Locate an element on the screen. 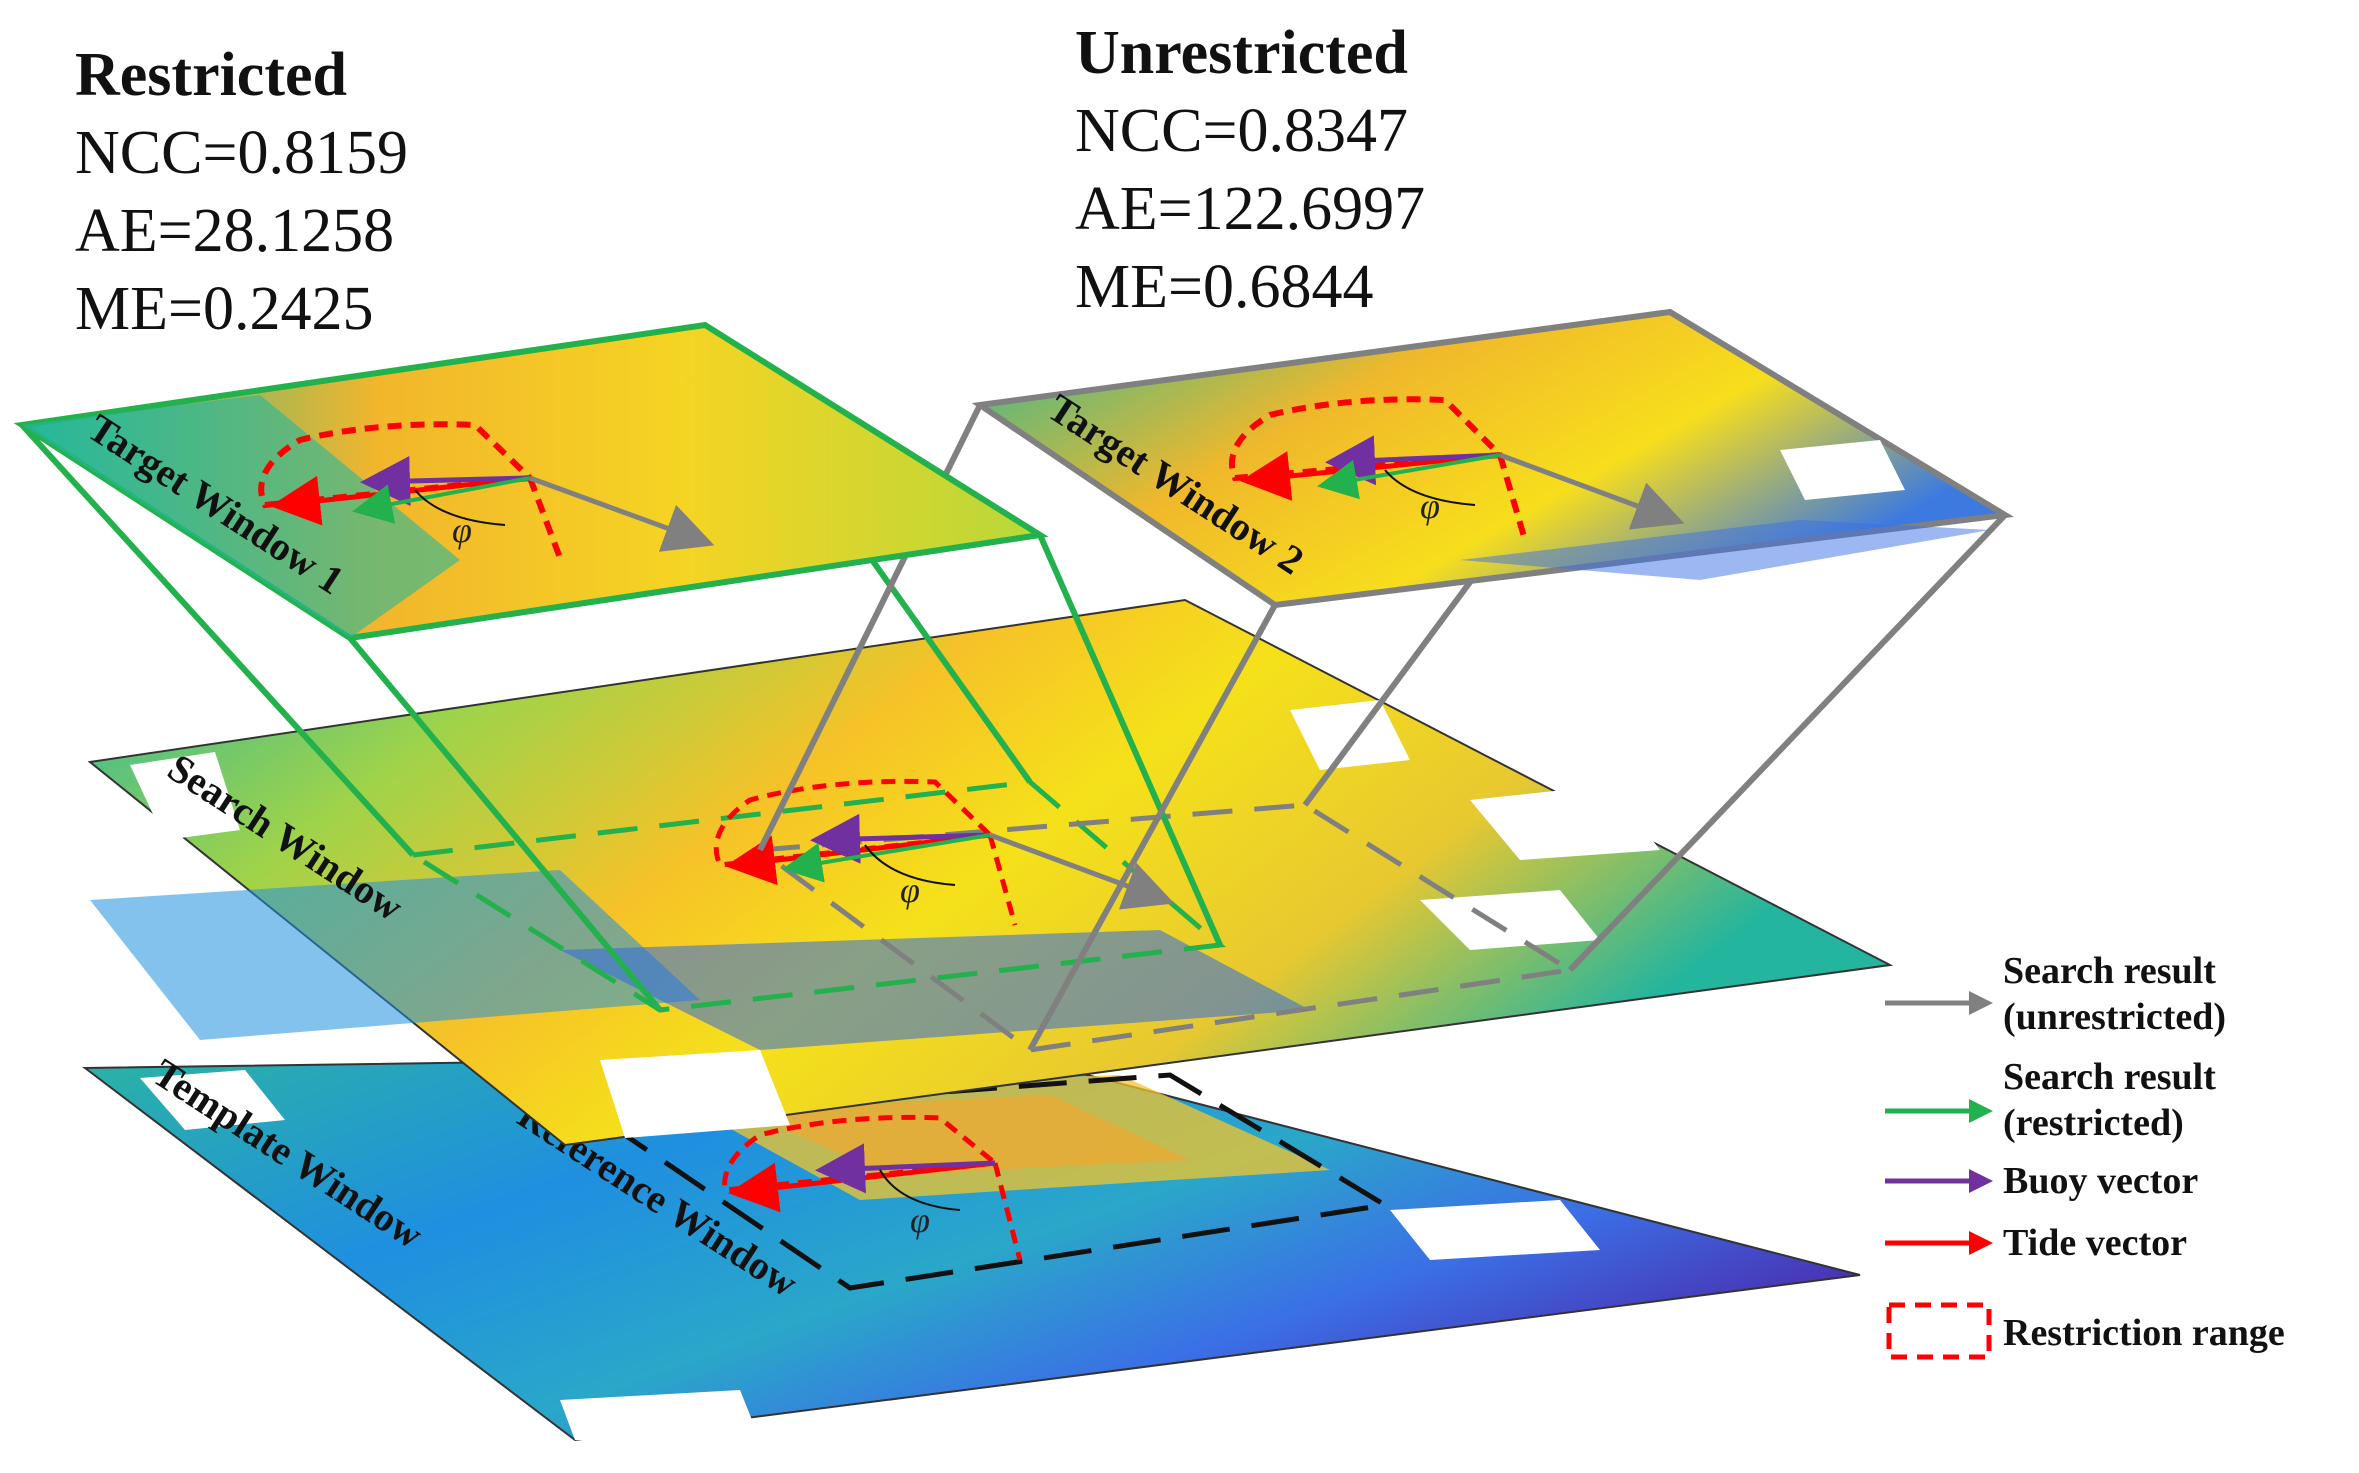 This screenshot has width=2359, height=1473. legend-label: Restriction range is located at coordinates (2144, 1333).